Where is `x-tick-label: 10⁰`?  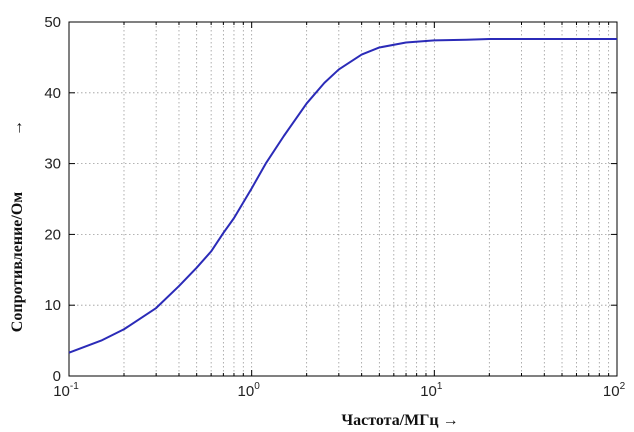
x-tick-label: 10⁰ is located at coordinates (249, 390).